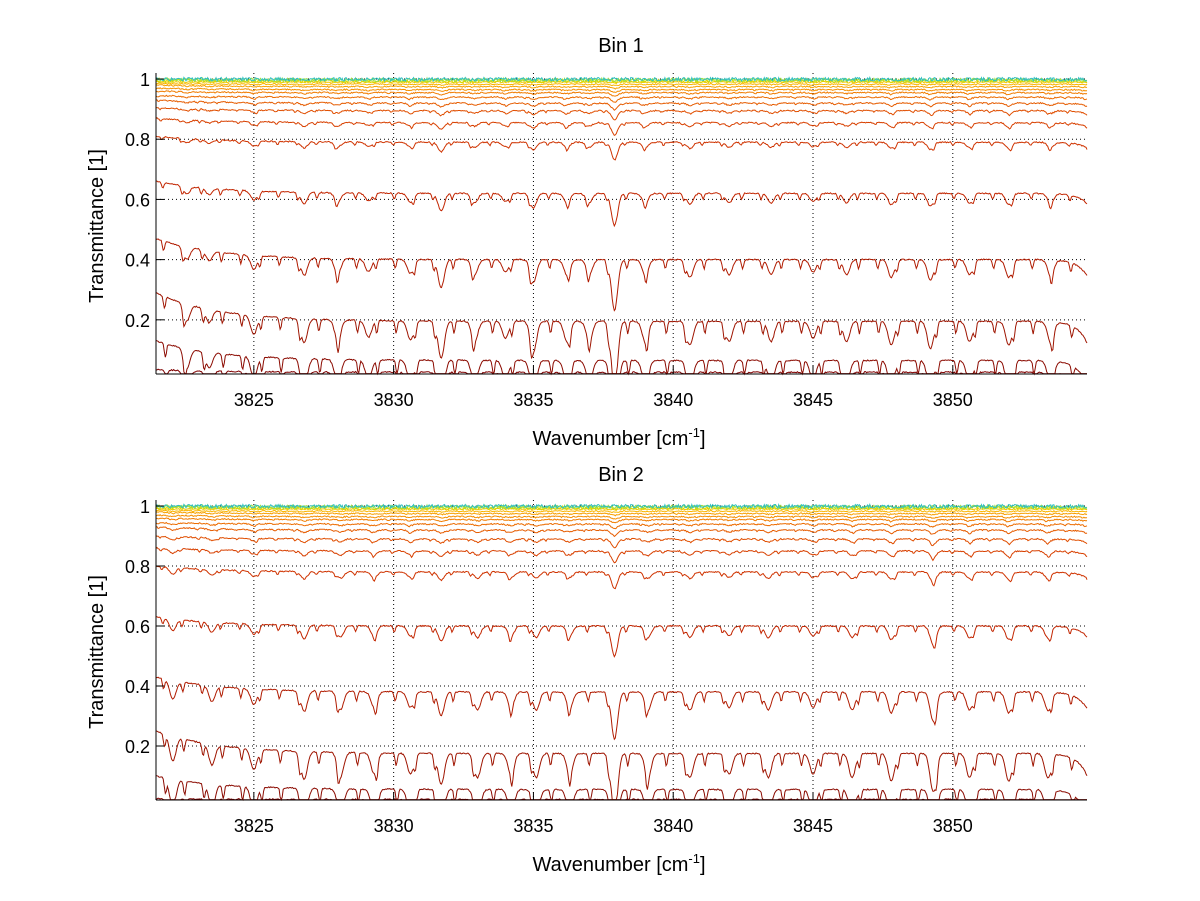 The height and width of the screenshot is (901, 1200). Describe the element at coordinates (621, 475) in the screenshot. I see `chart-title: Bin 2` at that location.